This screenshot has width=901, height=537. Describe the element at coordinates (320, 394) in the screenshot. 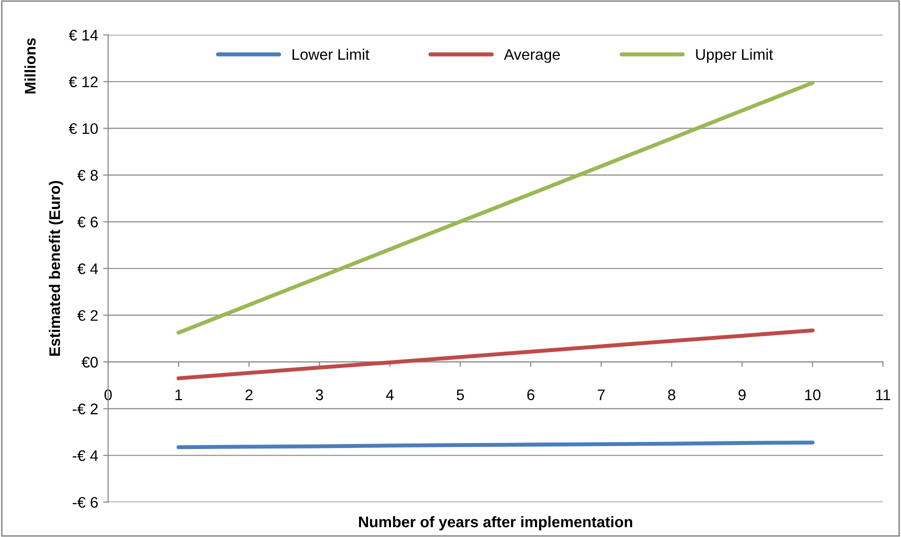

I see `x-tick-label: 3` at that location.